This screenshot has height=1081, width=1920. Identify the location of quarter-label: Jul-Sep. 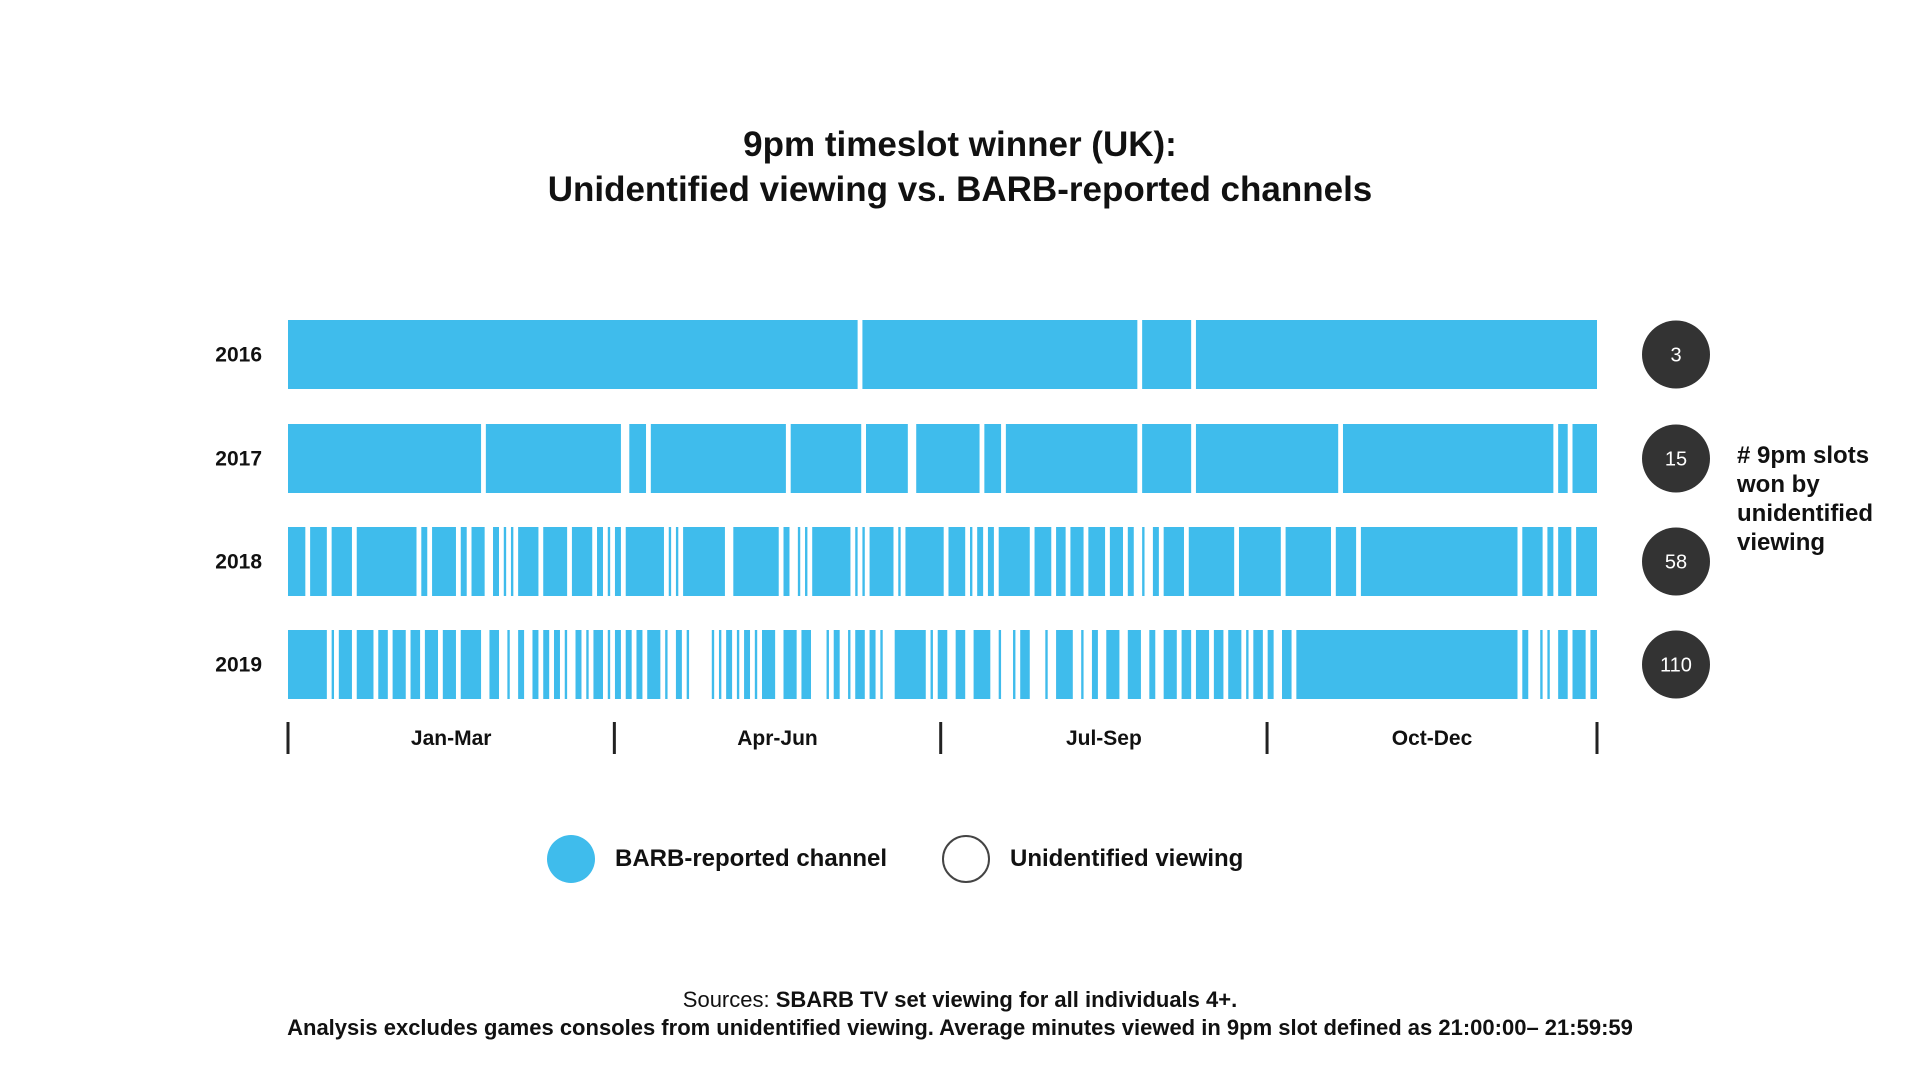
(1104, 738).